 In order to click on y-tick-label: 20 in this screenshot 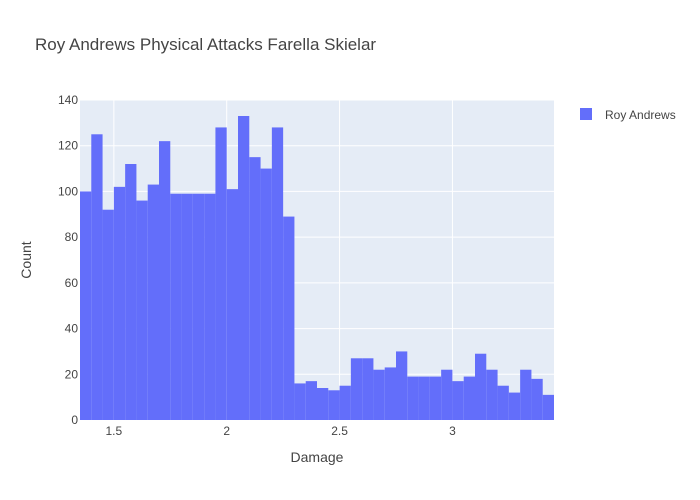, I will do `click(72, 374)`.